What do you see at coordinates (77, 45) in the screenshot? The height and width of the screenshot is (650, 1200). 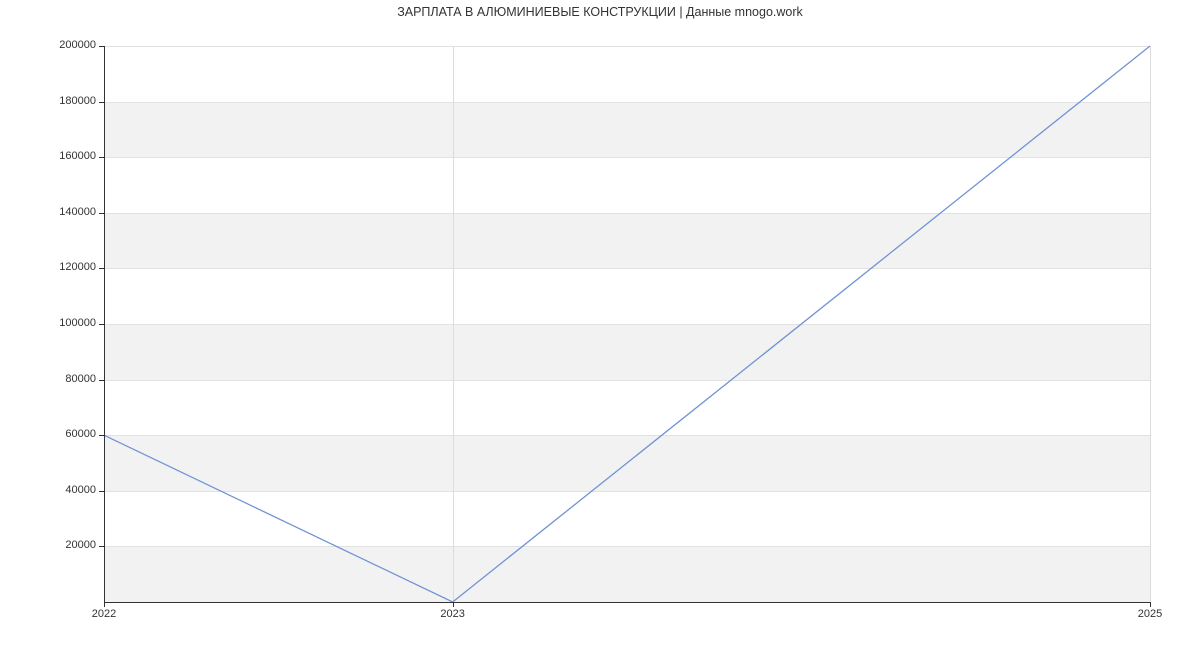 I see `y-axis-tick-label: 200000` at bounding box center [77, 45].